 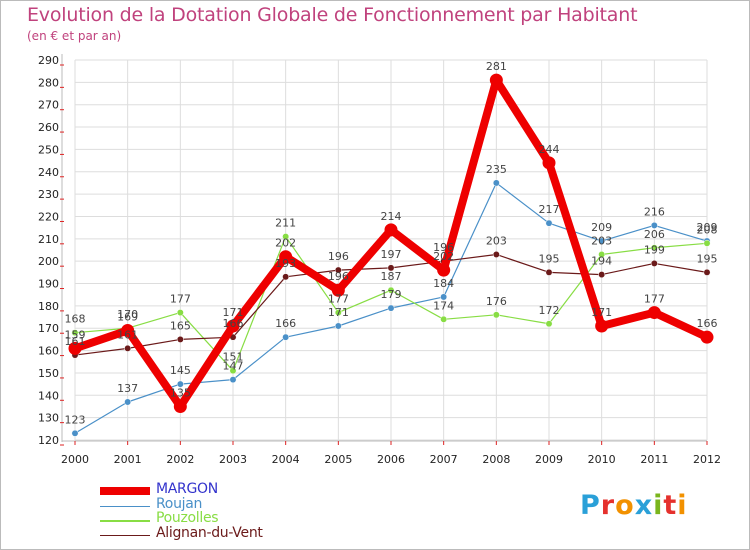 I want to click on data-label-roujan: 184, so click(x=443, y=283).